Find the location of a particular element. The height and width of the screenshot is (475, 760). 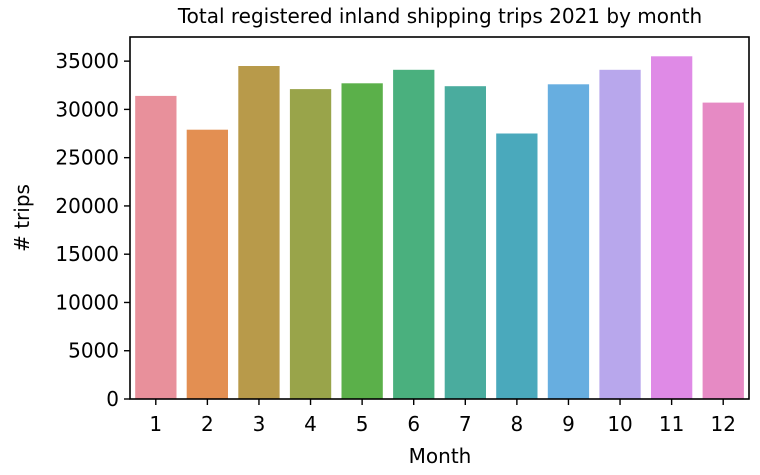

x-tick-label: 4 is located at coordinates (310, 424).